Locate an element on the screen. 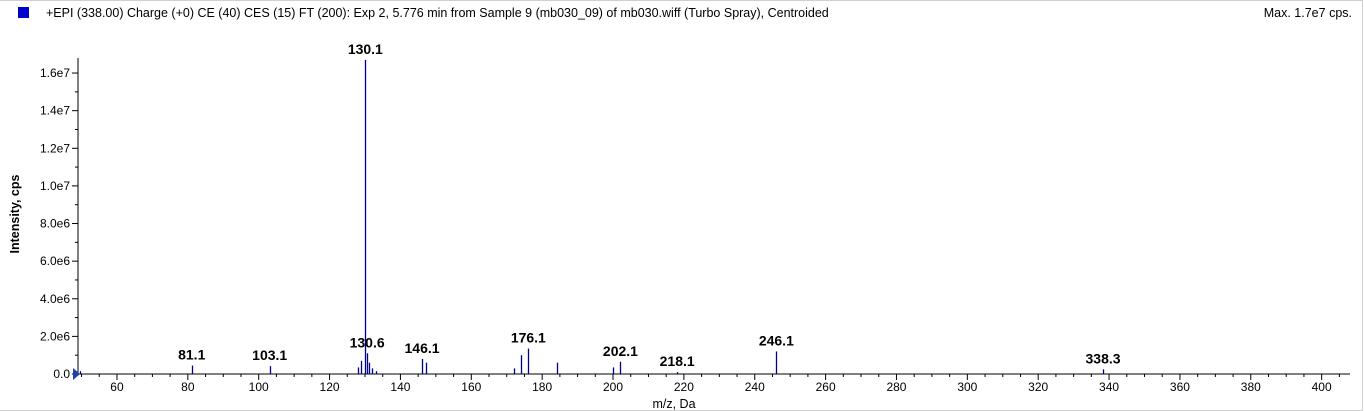 Image resolution: width=1364 pixels, height=411 pixels. origin-marker is located at coordinates (76, 374).